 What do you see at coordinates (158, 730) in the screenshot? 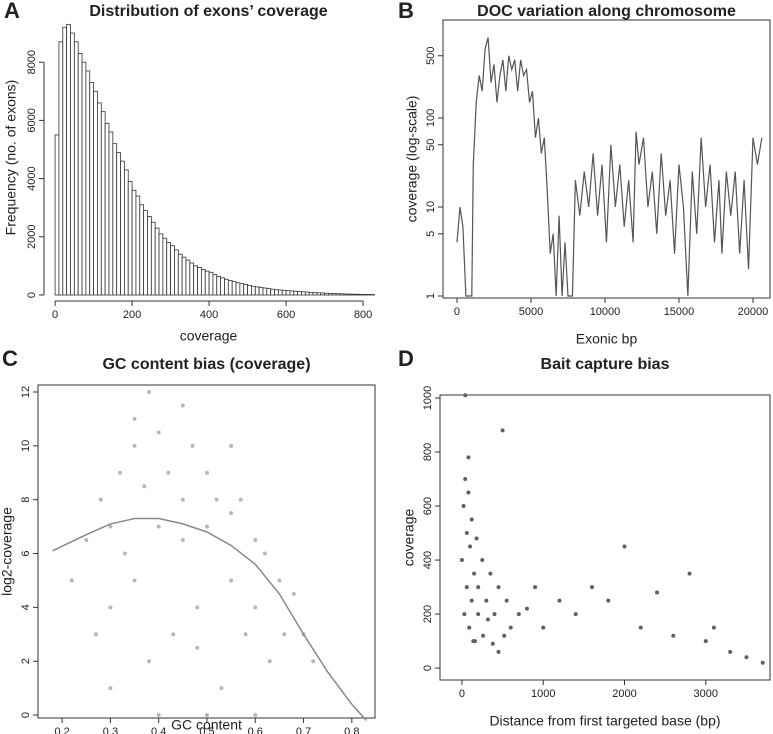
I see `x-tick-label: 0.4` at bounding box center [158, 730].